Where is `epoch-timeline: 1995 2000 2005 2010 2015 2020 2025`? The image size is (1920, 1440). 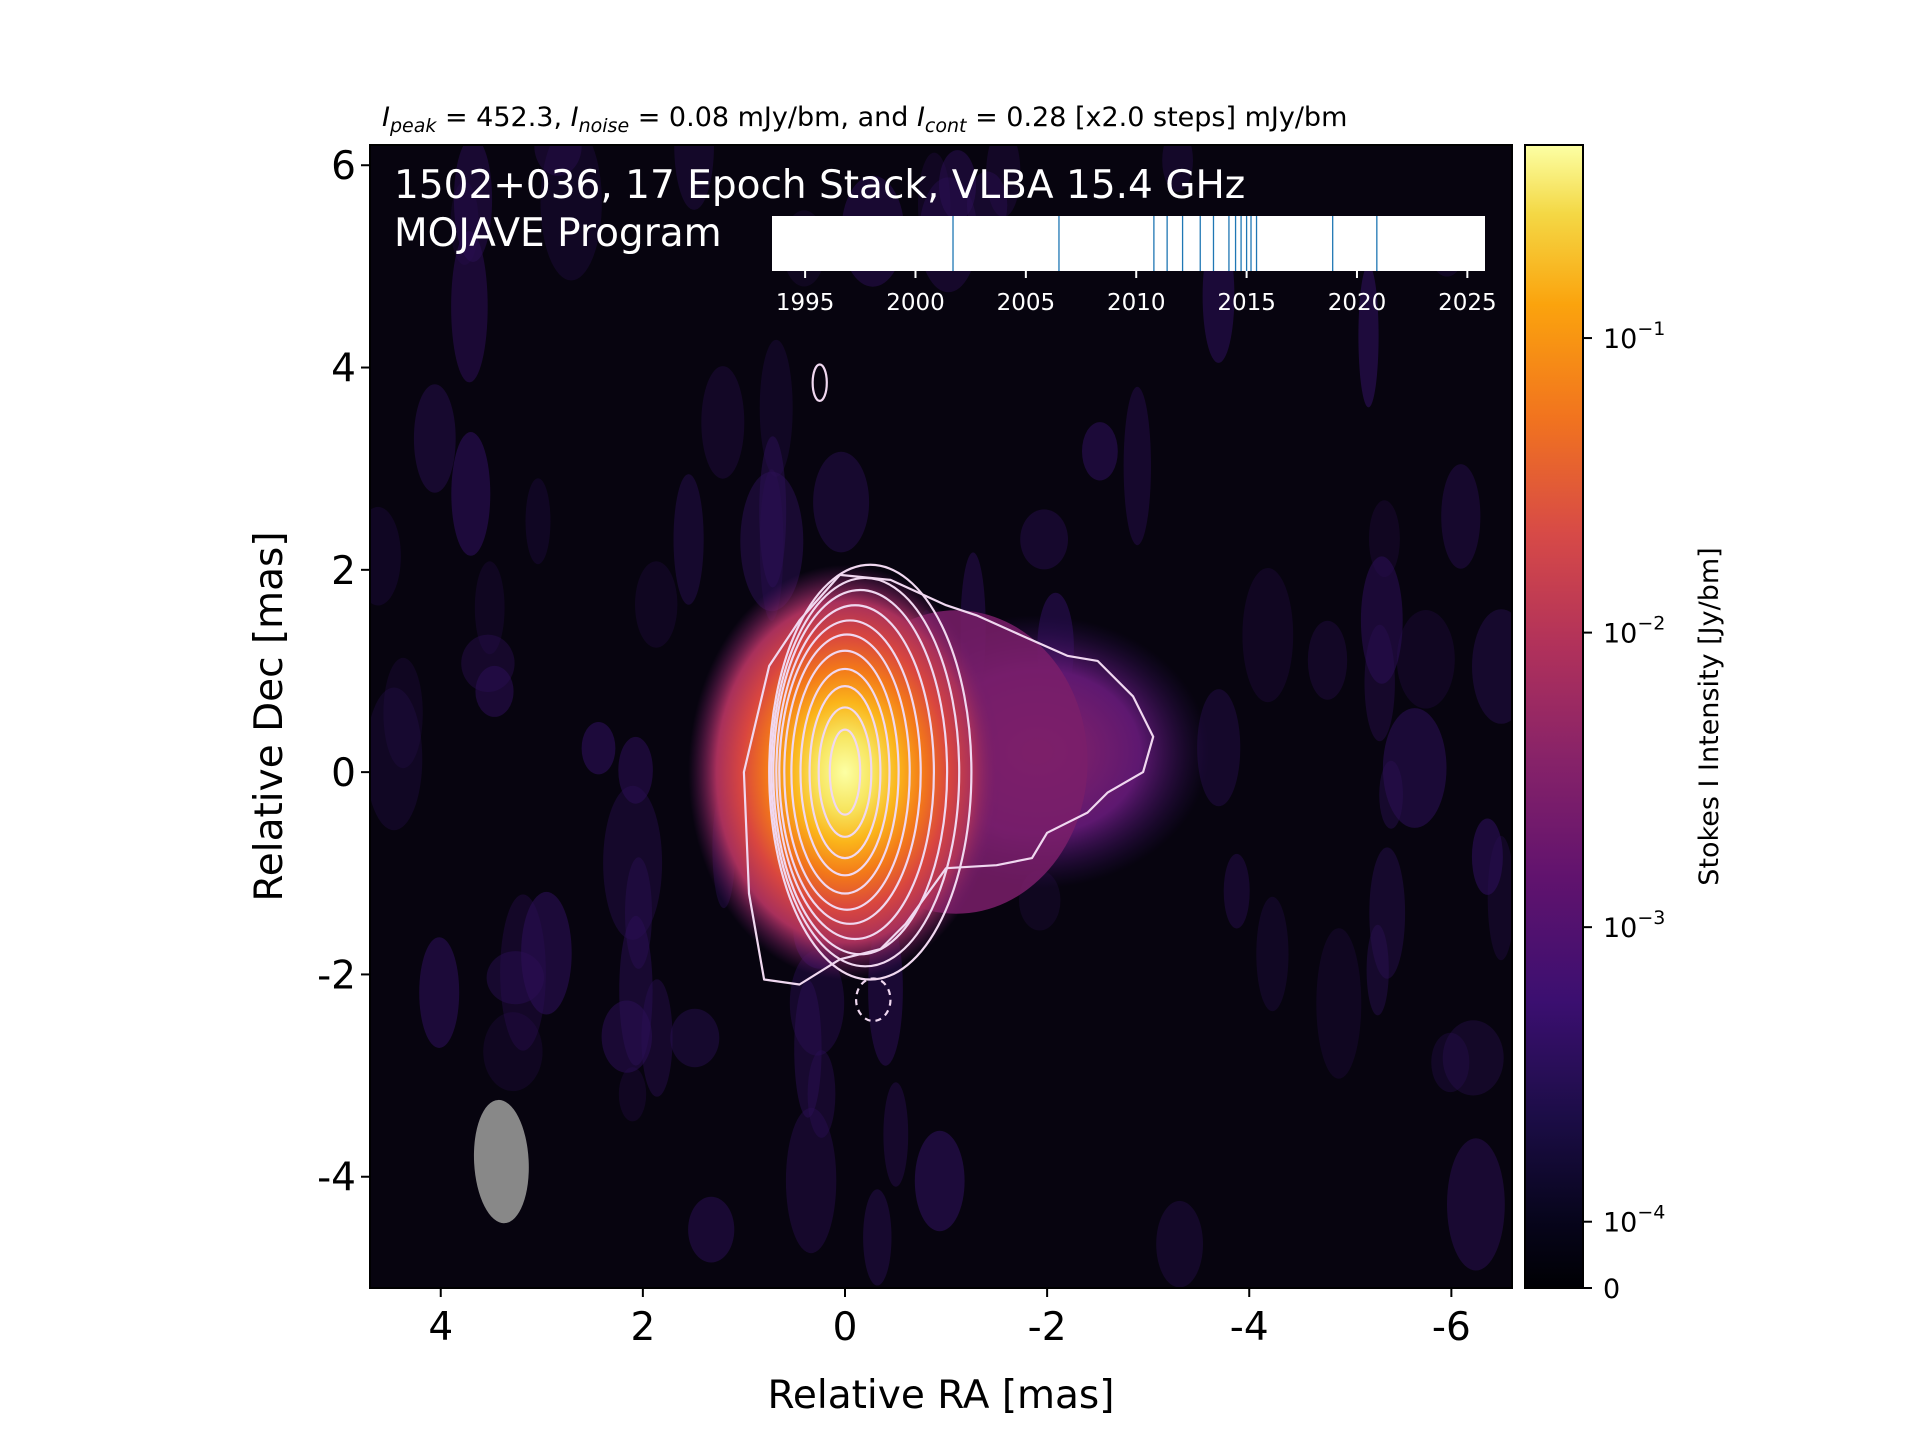 epoch-timeline: 1995 2000 2005 2010 2015 2020 2025 is located at coordinates (1134, 266).